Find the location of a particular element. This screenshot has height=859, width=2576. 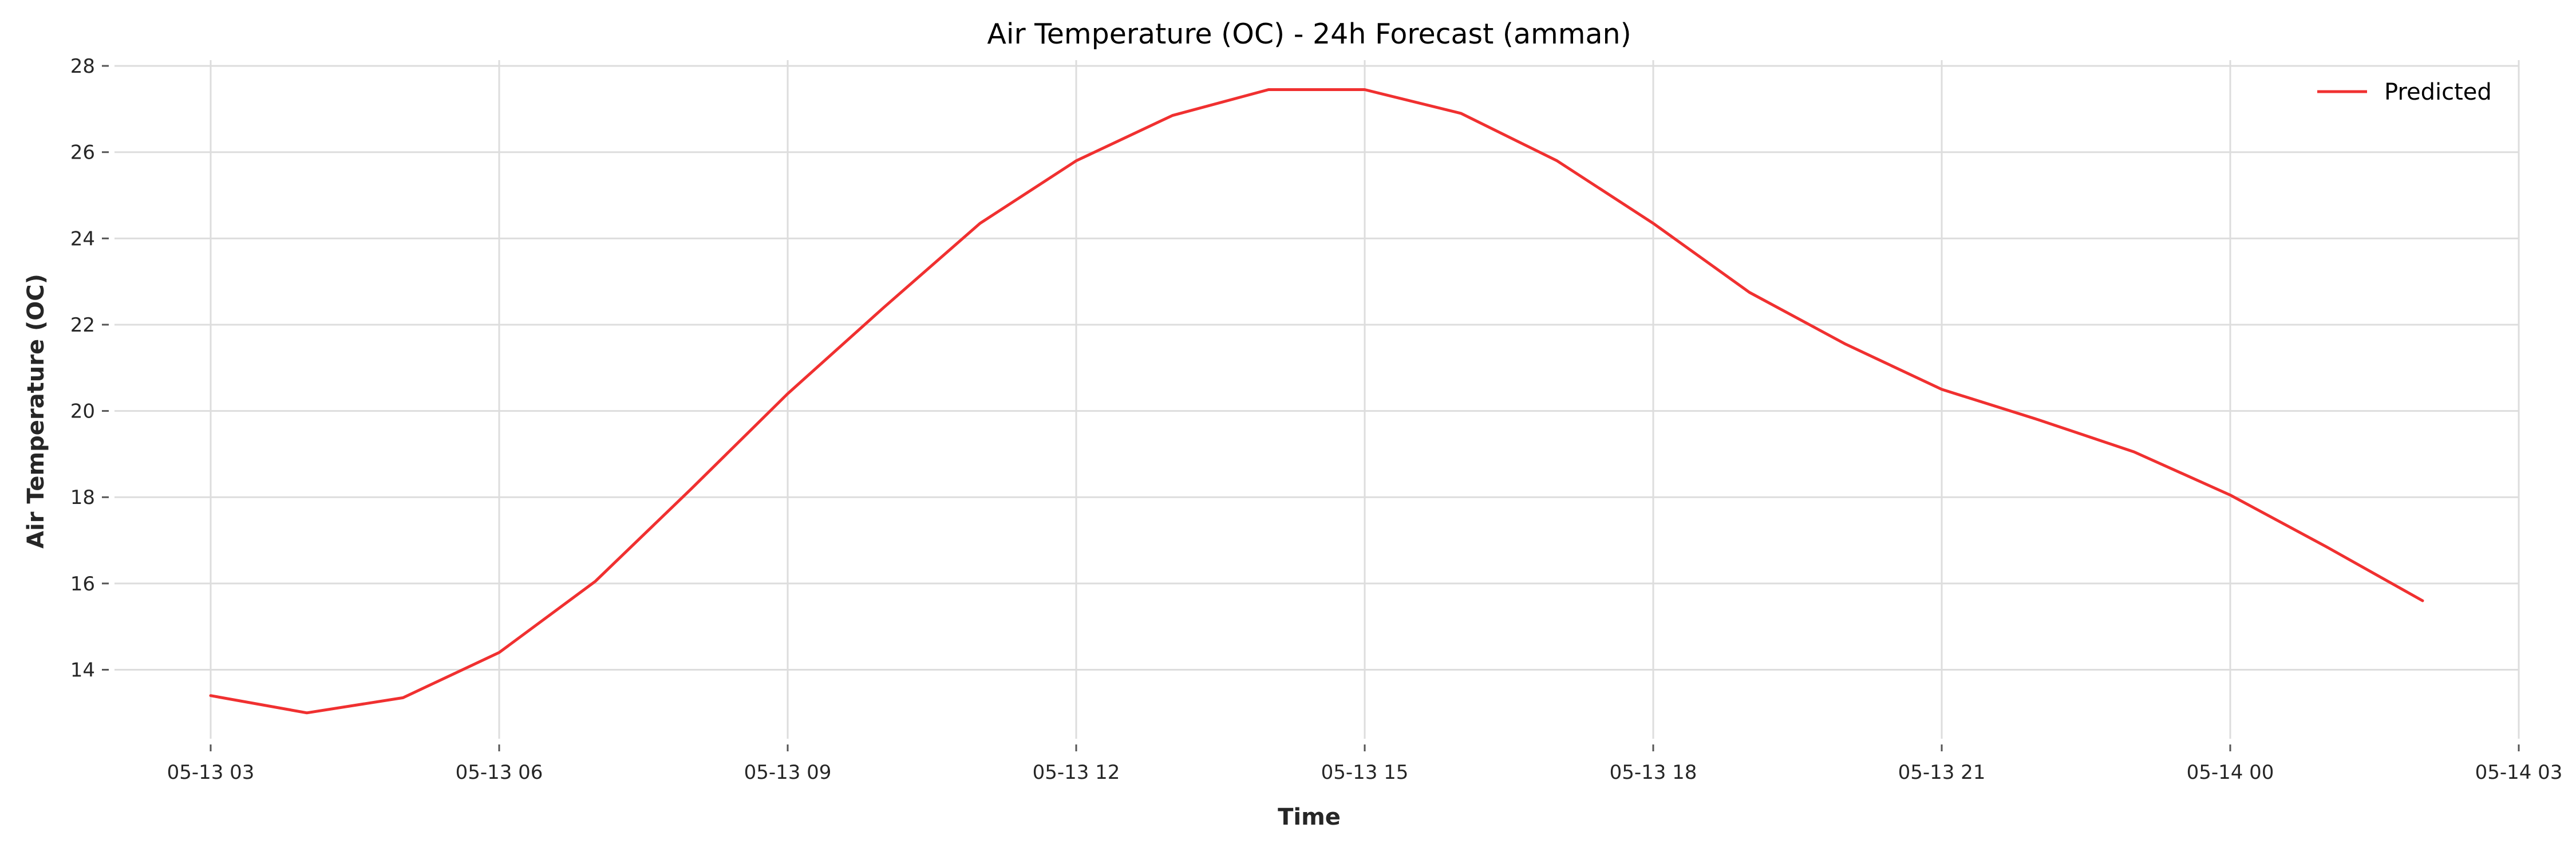

legend: Predicted is located at coordinates (2404, 92).